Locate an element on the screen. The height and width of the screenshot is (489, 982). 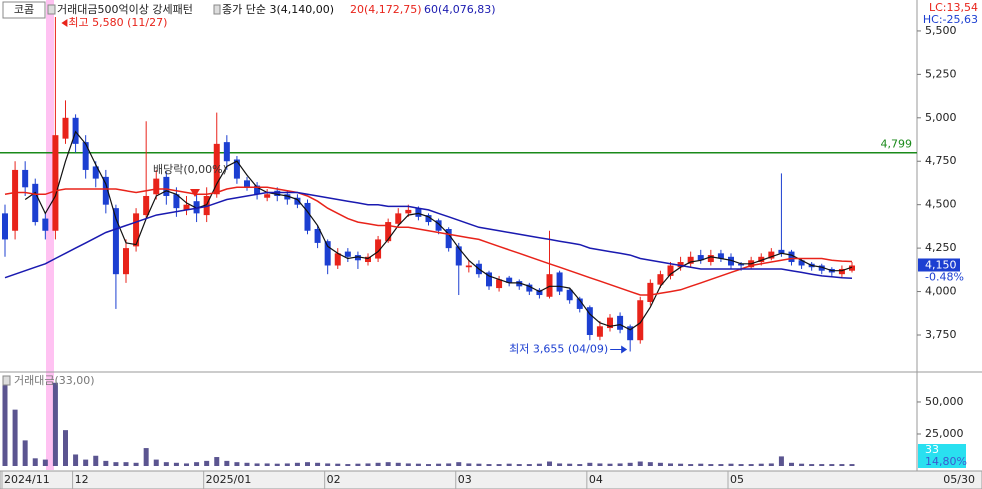
low-label: 최저 3,655 (04/09) is located at coordinates (558, 348).